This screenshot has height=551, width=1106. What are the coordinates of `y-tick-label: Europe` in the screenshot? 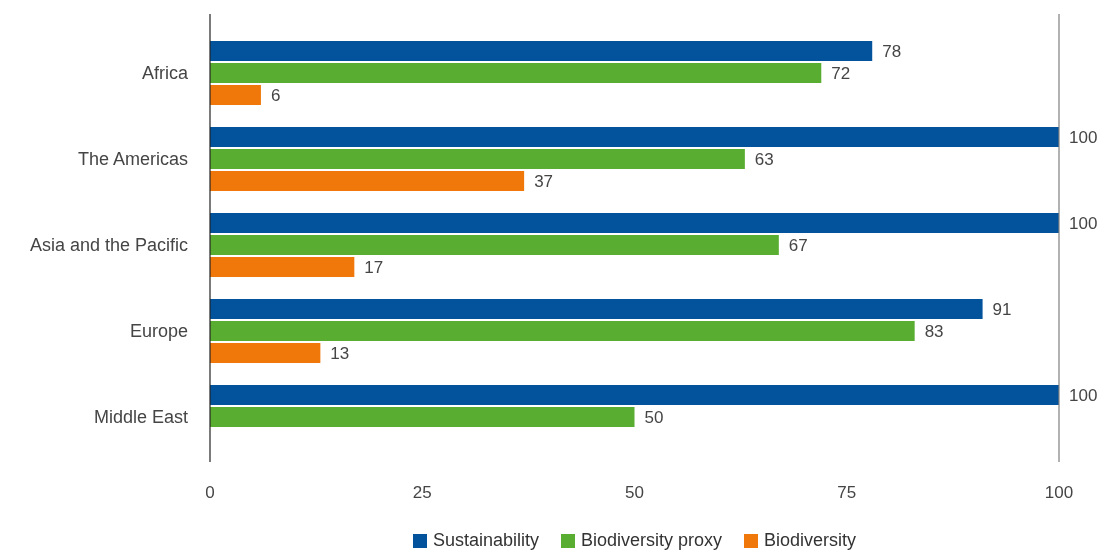 It's located at (158, 331).